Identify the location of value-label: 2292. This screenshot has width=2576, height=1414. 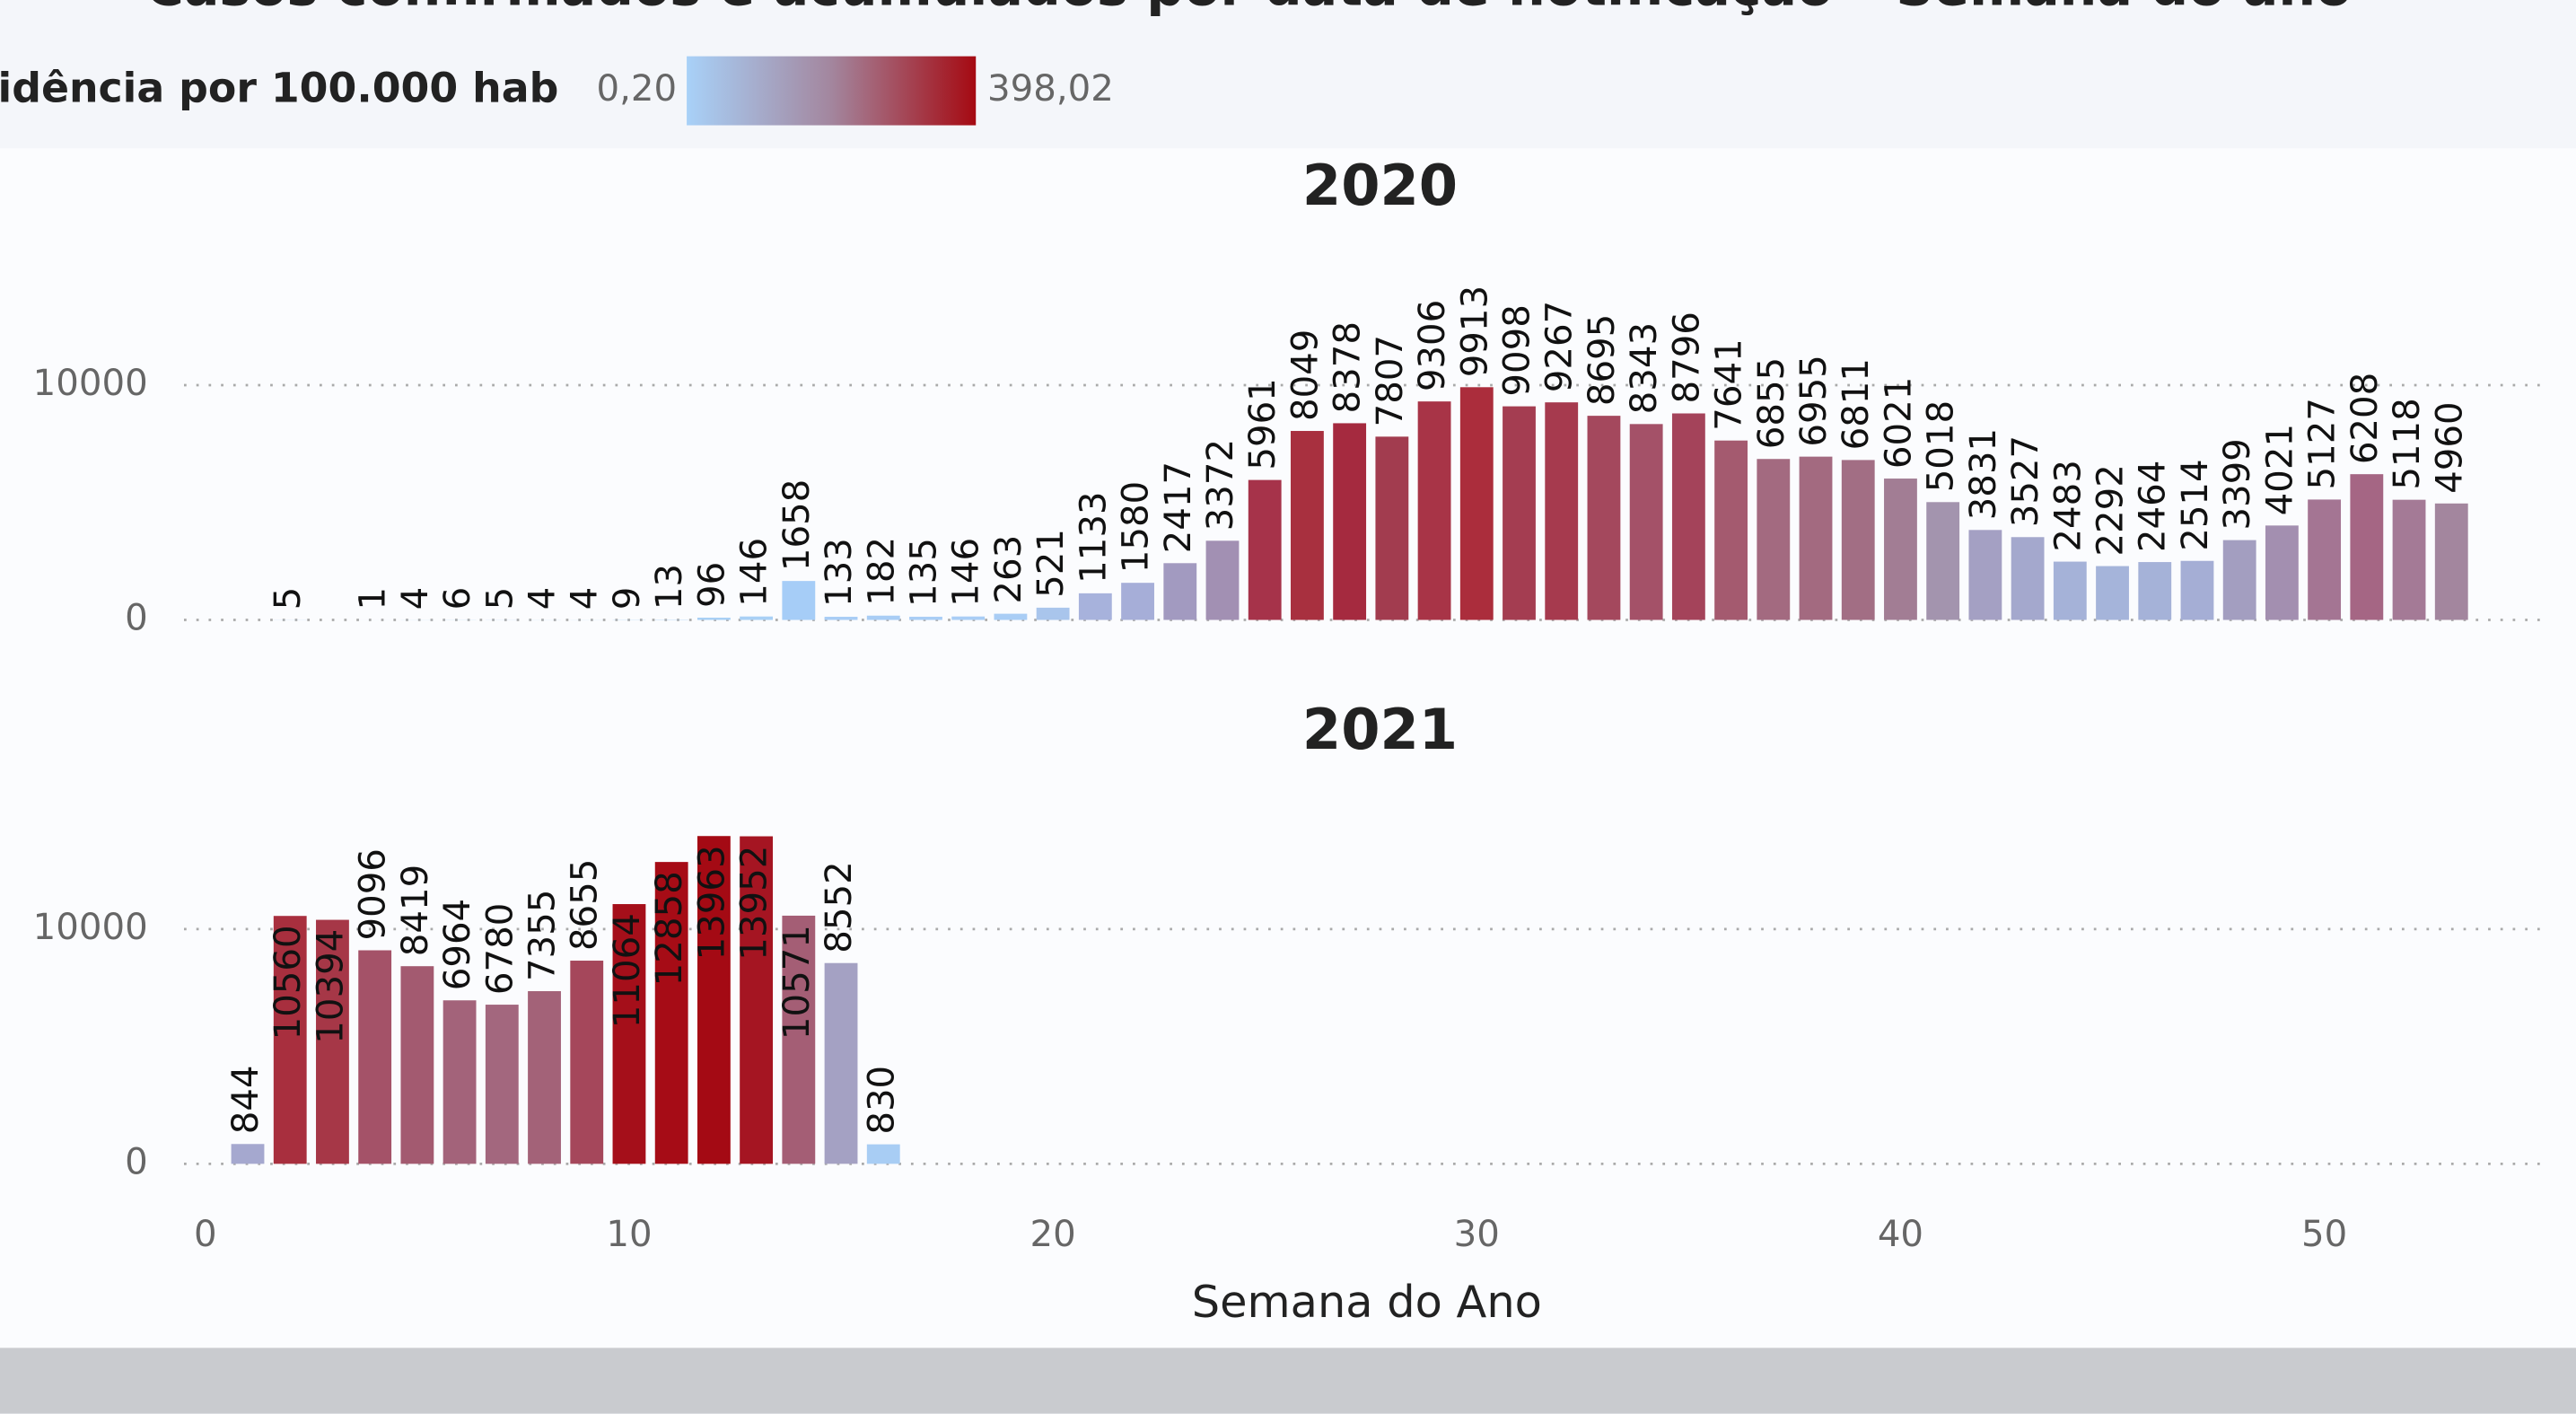
(2111, 510).